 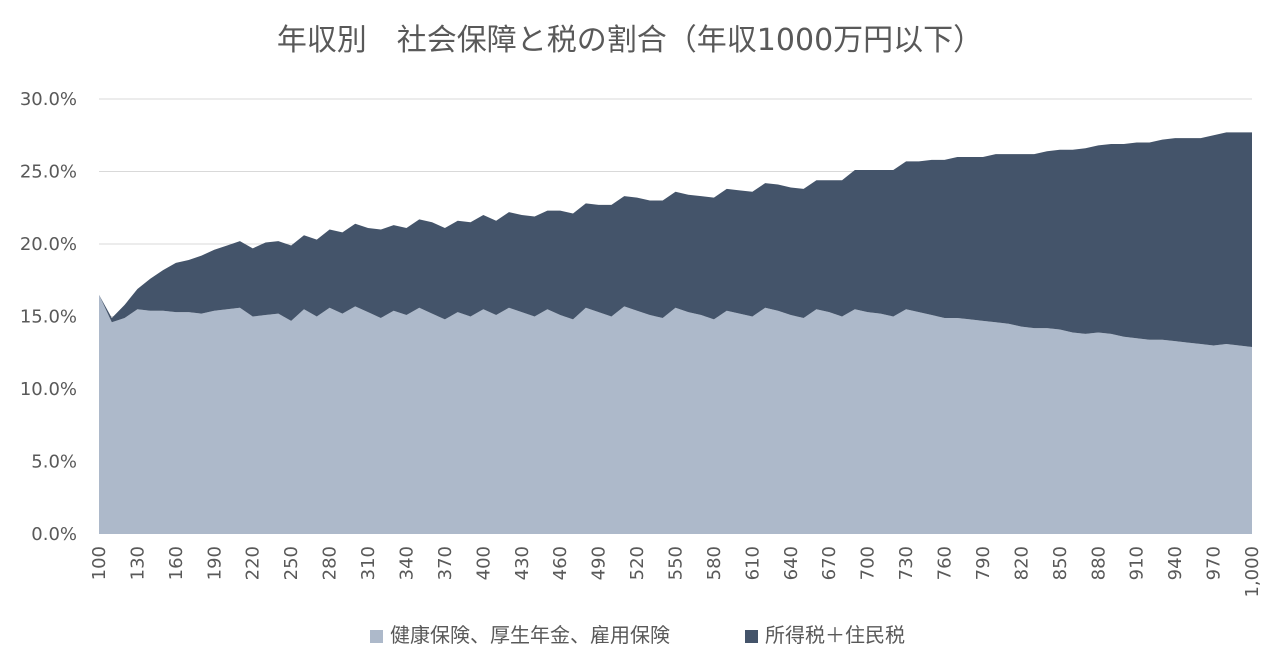 What do you see at coordinates (868, 563) in the screenshot?
I see `x-tick-label: 700` at bounding box center [868, 563].